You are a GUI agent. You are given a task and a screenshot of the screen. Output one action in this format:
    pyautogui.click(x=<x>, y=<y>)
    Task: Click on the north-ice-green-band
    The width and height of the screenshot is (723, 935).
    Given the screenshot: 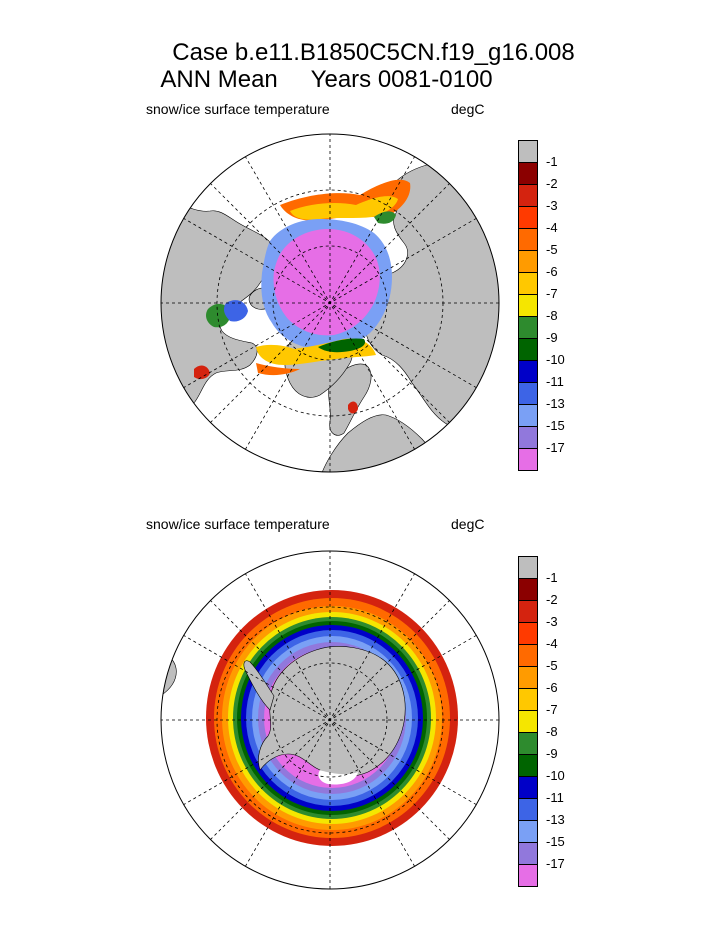 What is the action you would take?
    pyautogui.click(x=385, y=217)
    